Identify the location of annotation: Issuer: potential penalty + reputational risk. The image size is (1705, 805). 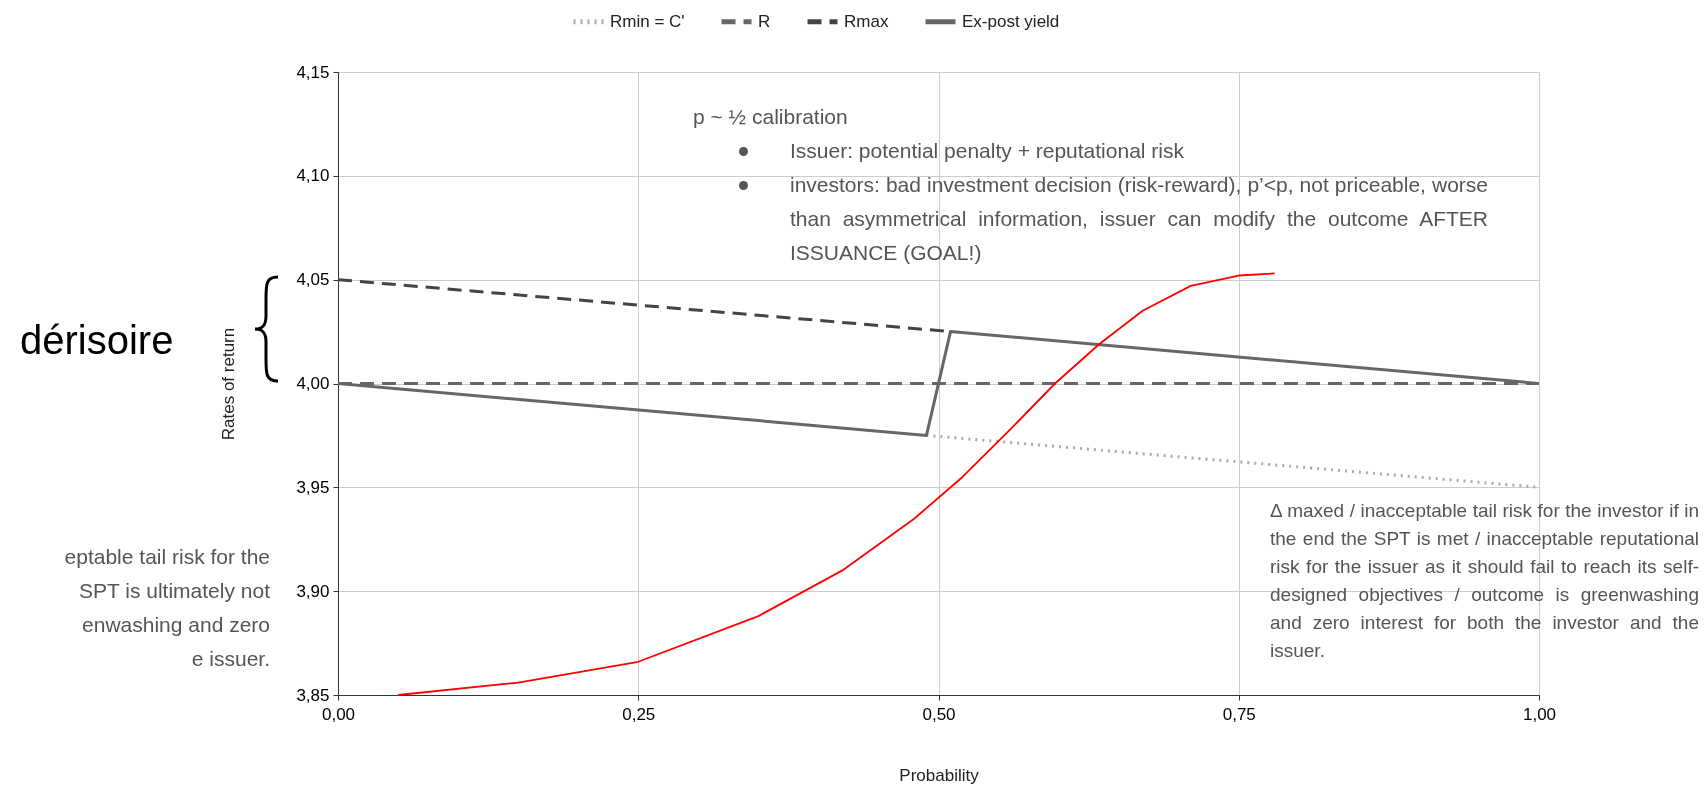
(987, 151).